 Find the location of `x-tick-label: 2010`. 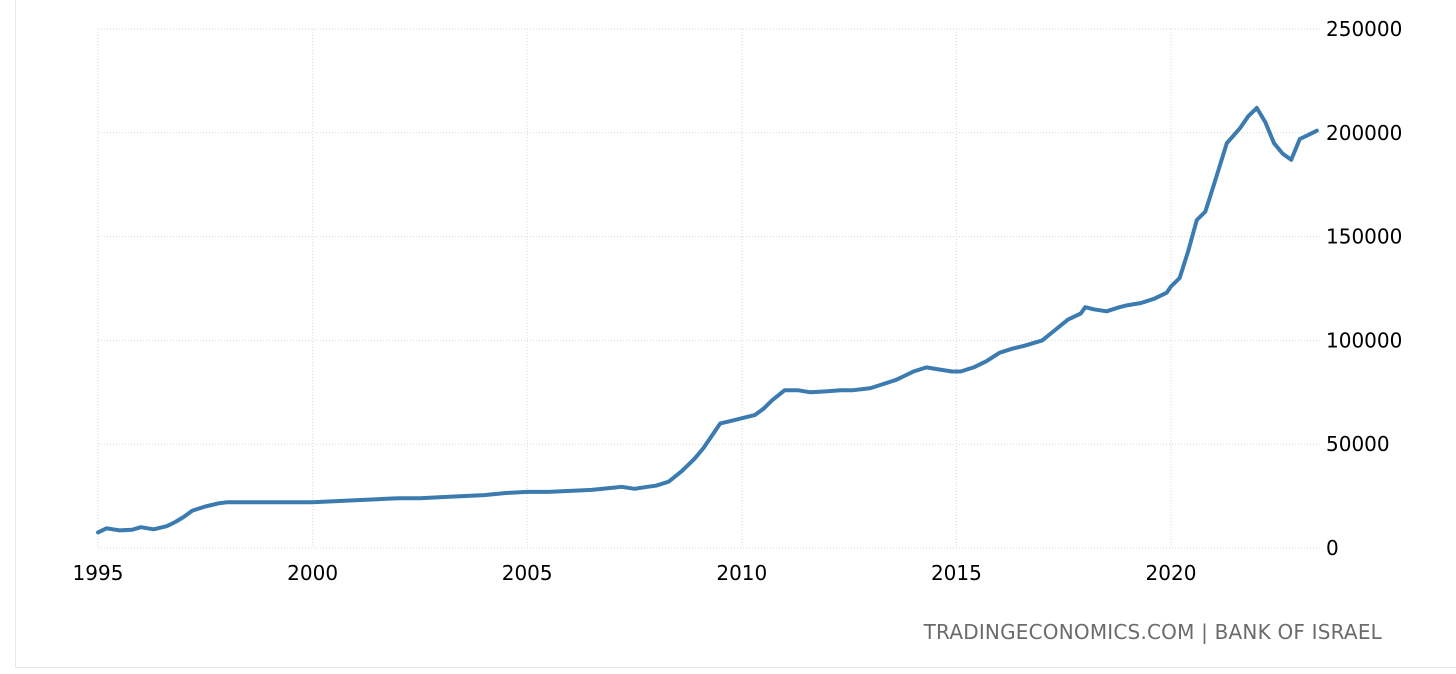

x-tick-label: 2010 is located at coordinates (741, 573).